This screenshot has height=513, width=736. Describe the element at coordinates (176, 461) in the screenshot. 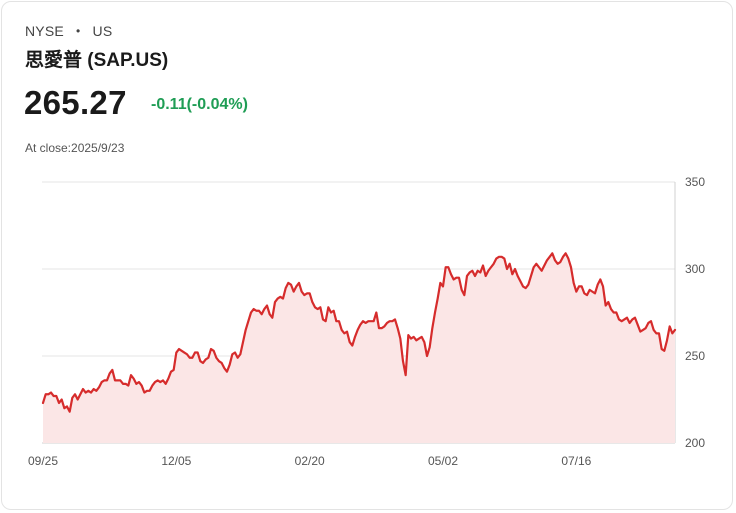

I see `x-tick-label: 12/05` at that location.